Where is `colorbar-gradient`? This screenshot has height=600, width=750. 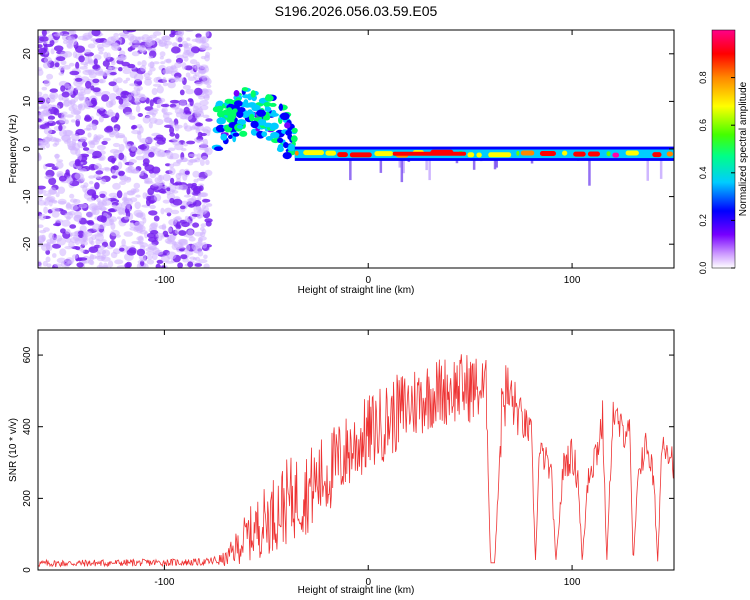
colorbar-gradient is located at coordinates (723, 149).